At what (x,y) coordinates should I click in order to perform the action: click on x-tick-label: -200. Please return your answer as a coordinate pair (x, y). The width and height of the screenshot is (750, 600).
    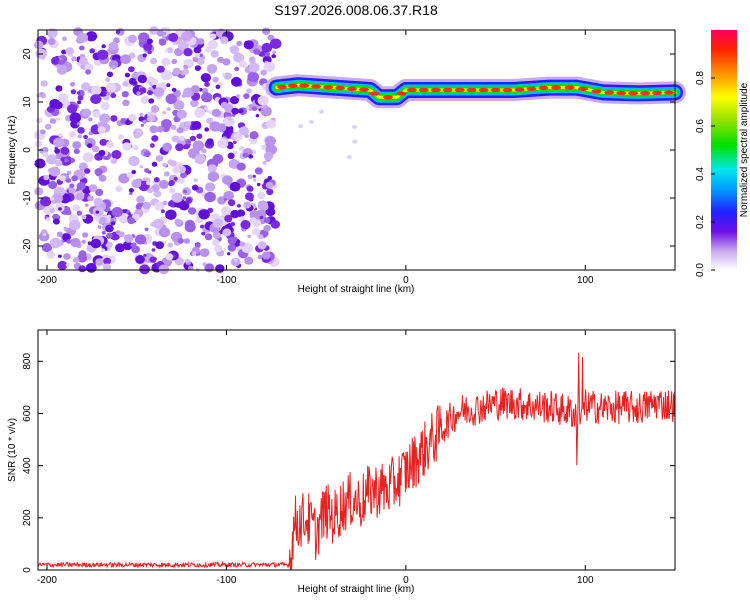
    Looking at the image, I should click on (47, 580).